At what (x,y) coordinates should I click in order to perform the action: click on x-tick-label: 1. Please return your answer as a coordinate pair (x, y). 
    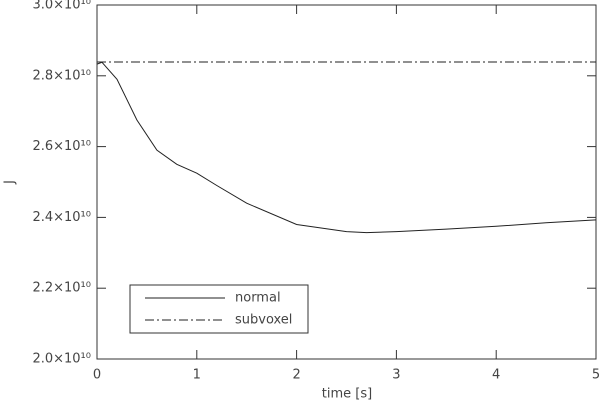
    Looking at the image, I should click on (197, 375).